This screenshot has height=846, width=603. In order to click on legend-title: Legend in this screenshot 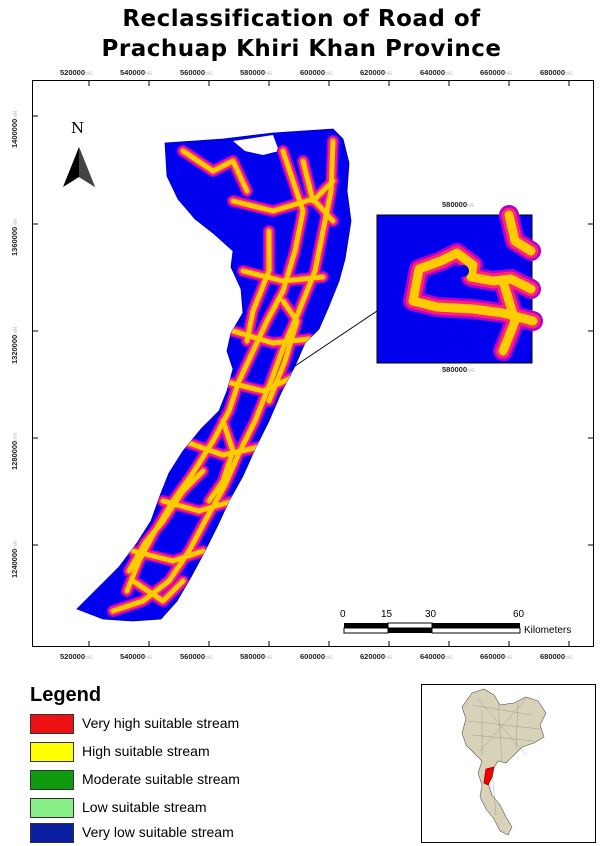, I will do `click(65, 695)`.